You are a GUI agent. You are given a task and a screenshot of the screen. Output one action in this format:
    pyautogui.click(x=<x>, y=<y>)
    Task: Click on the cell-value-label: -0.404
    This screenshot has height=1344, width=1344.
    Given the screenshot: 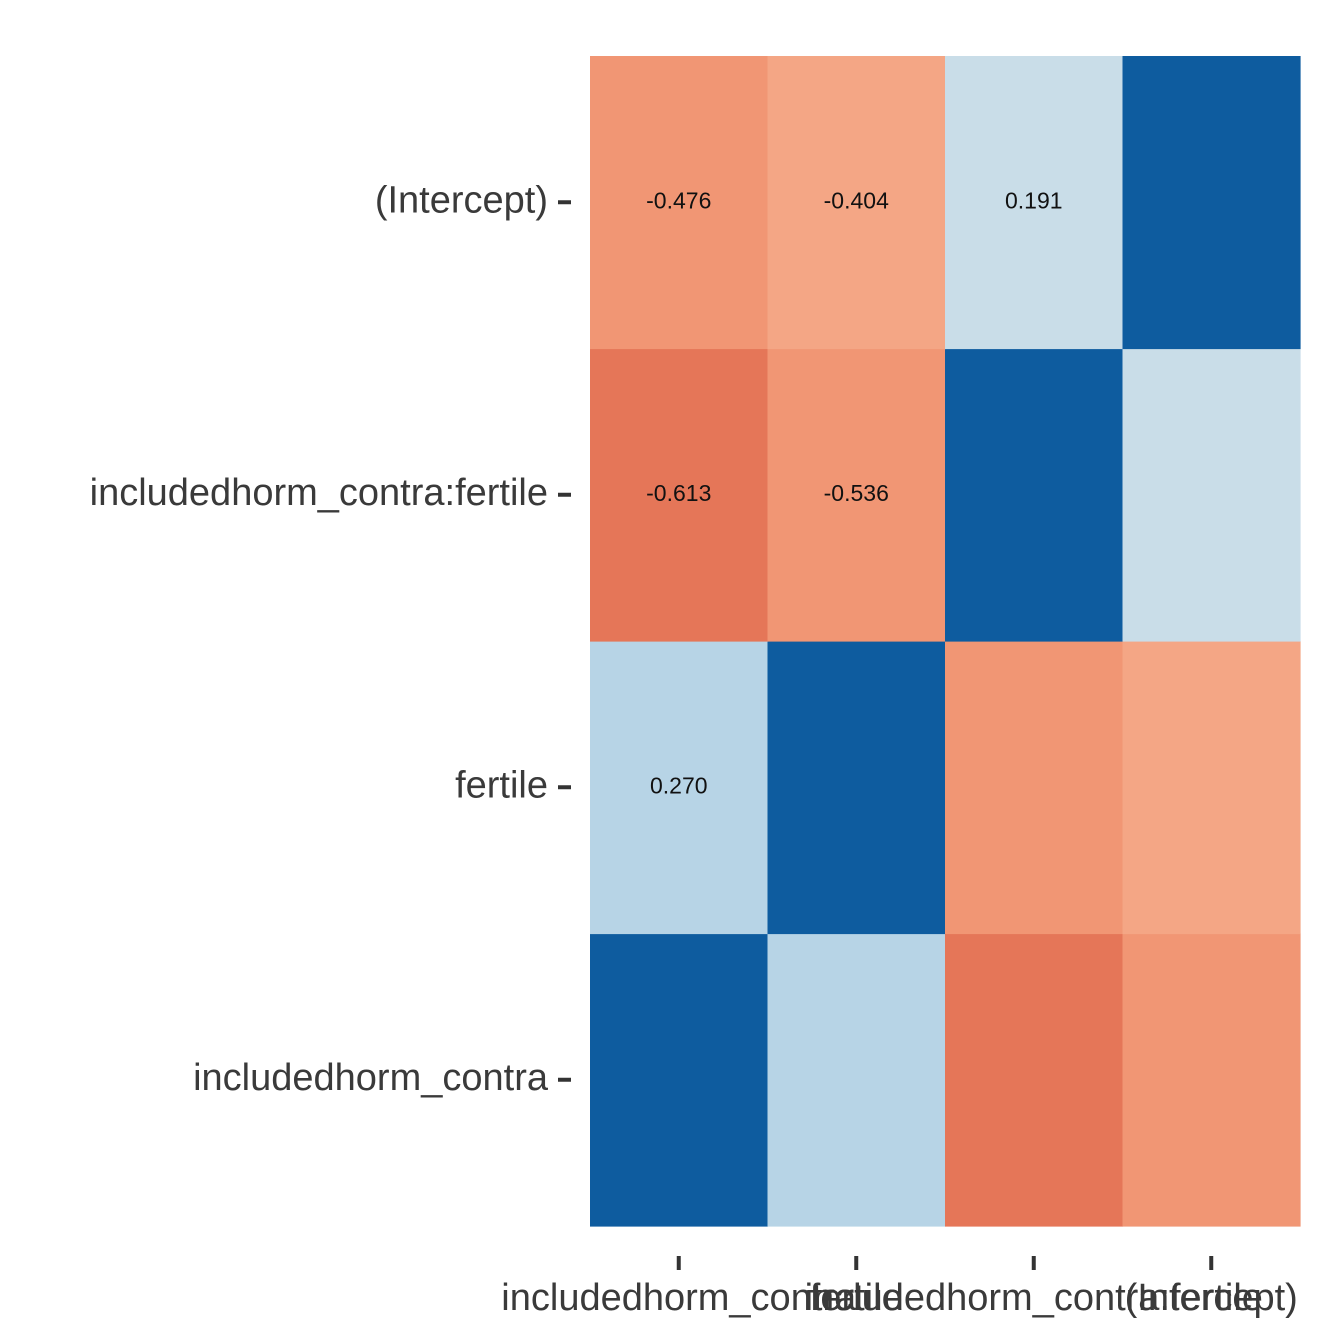 What is the action you would take?
    pyautogui.click(x=856, y=200)
    